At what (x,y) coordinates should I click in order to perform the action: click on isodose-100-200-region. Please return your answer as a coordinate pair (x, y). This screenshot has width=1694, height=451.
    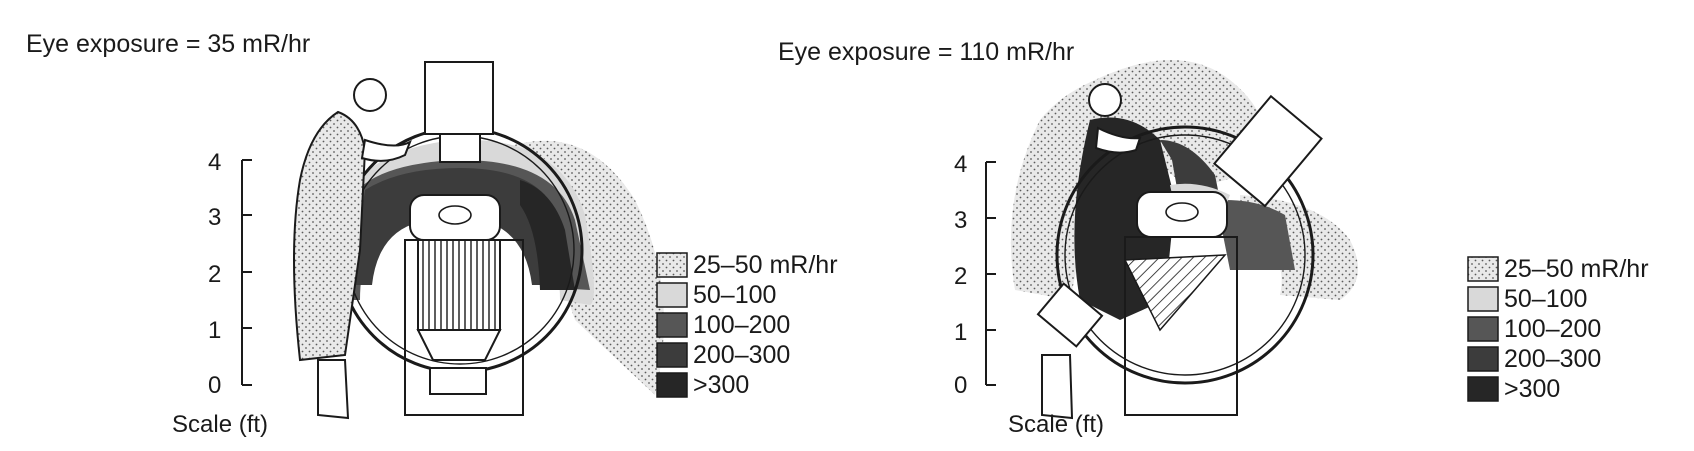
    Looking at the image, I should click on (1258, 235).